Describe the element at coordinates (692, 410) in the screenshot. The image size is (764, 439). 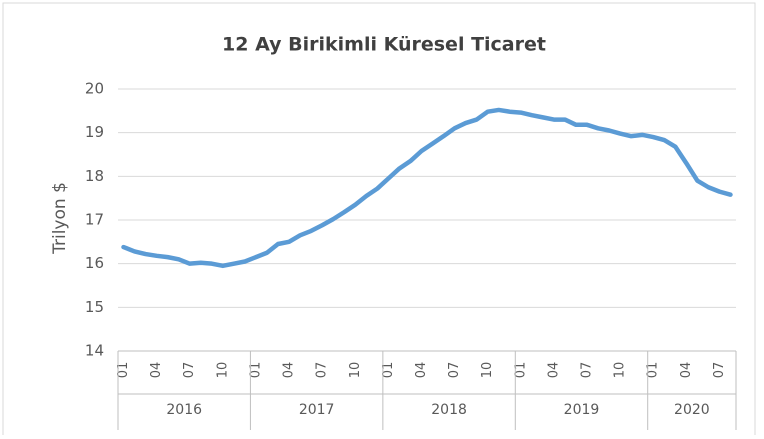
I see `year-label: 2020` at that location.